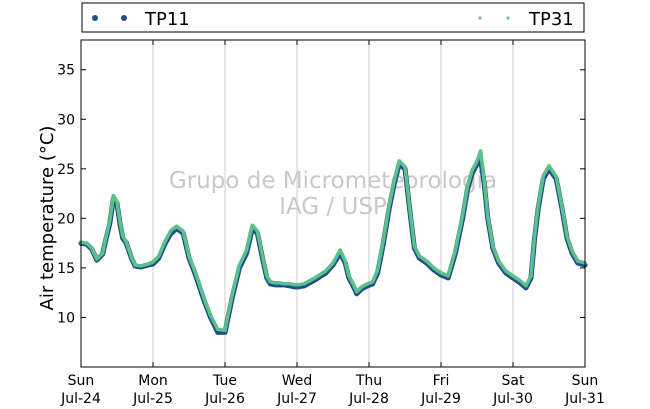  I want to click on legend-frame, so click(333, 17).